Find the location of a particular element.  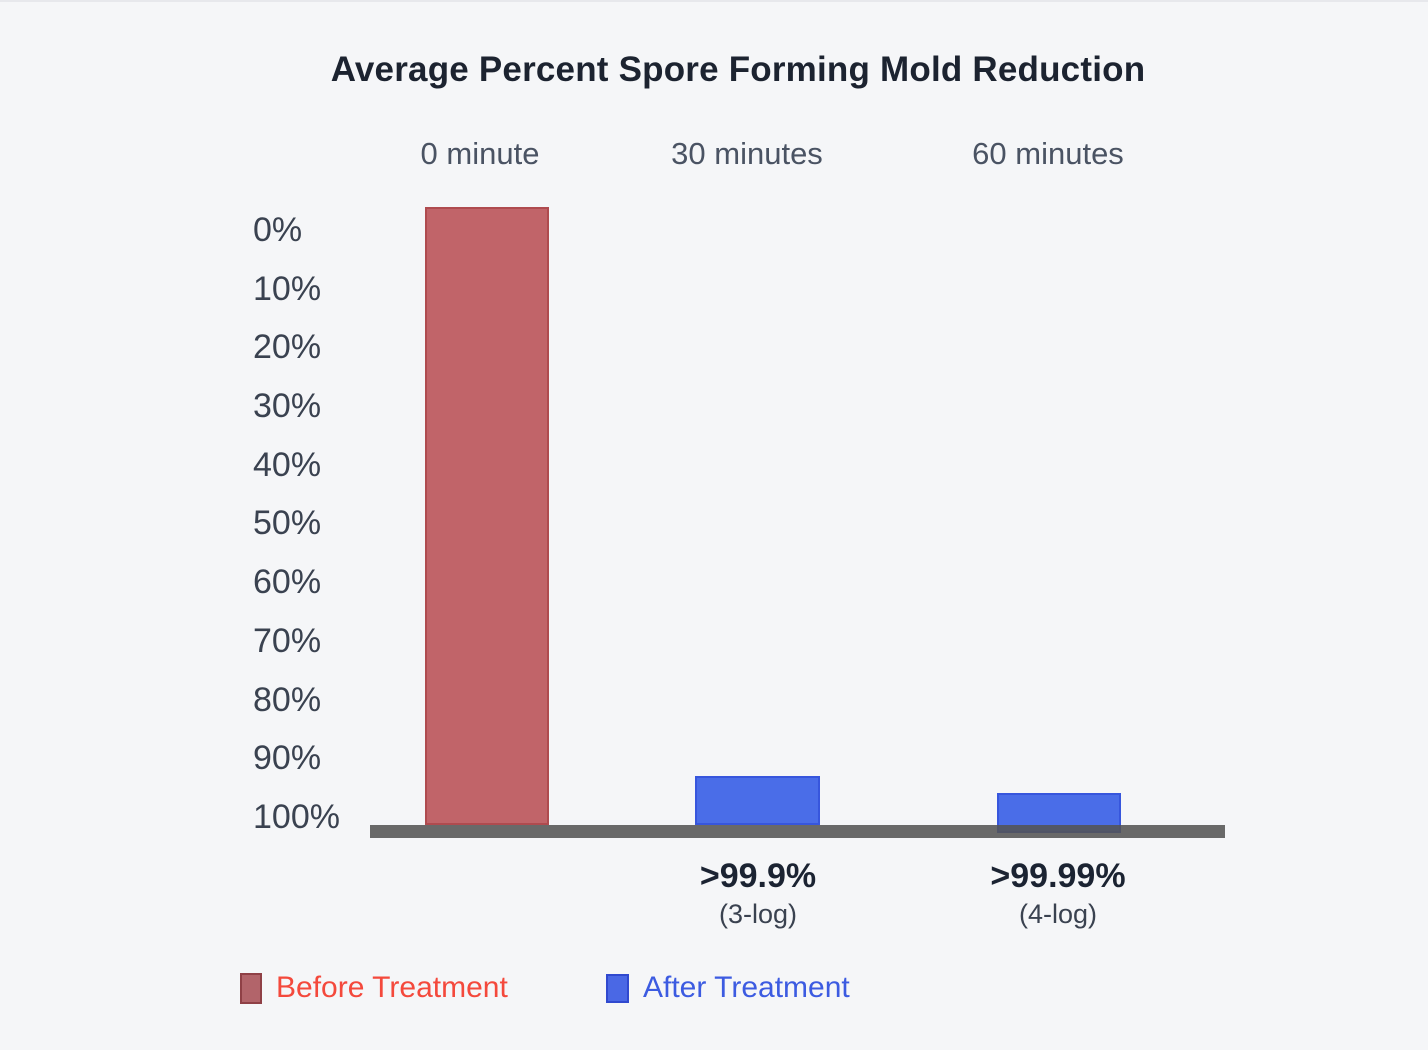

baseline-axis is located at coordinates (797, 831).